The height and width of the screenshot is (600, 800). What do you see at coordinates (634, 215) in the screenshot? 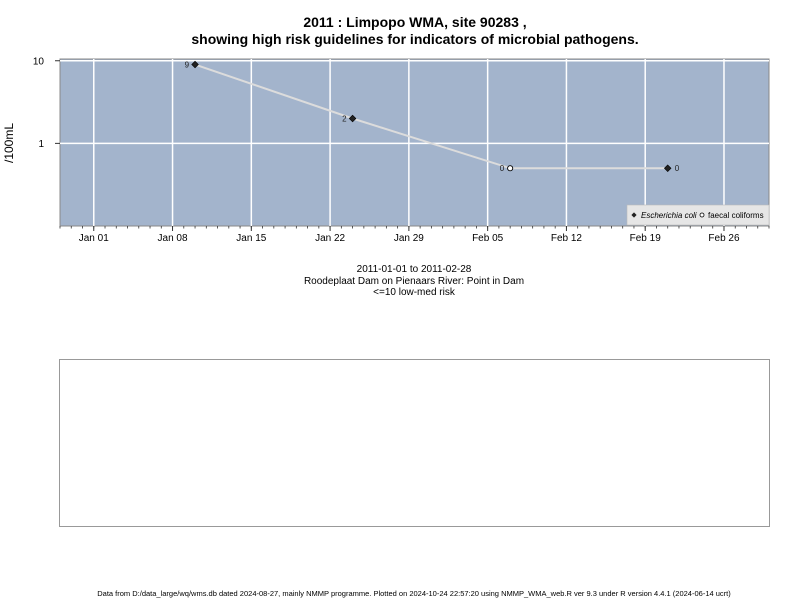
I see `legend-ecoli-marker` at bounding box center [634, 215].